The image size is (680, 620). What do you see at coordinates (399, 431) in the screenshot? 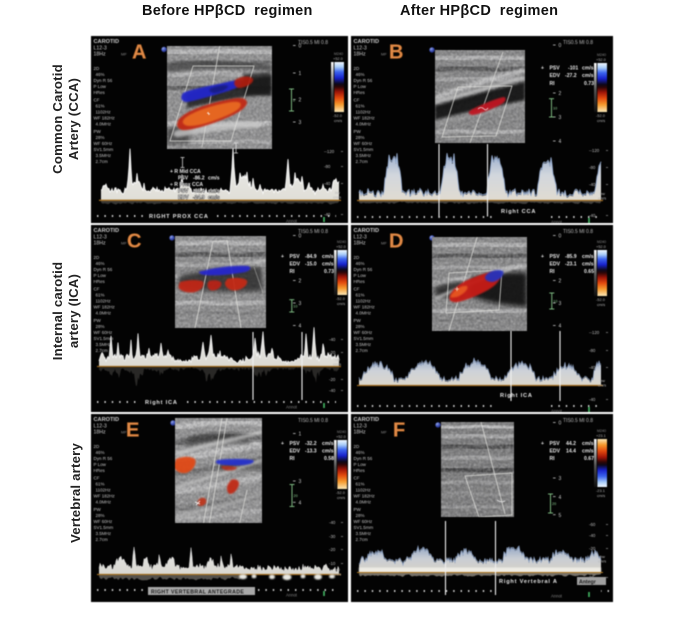
I see `svg-text: F` at bounding box center [399, 431].